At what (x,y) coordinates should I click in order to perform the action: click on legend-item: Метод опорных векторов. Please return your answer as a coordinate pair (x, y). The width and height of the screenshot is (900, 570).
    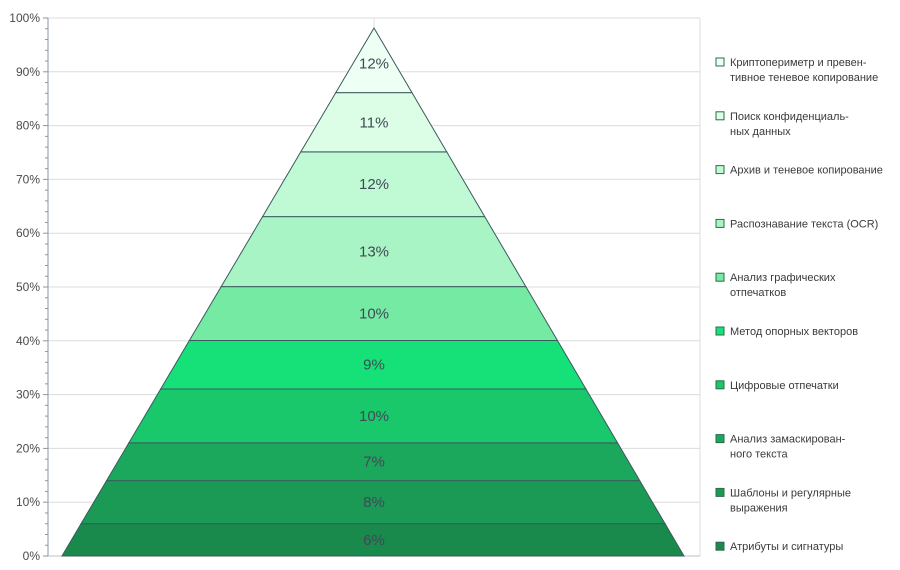
    Looking at the image, I should click on (786, 332).